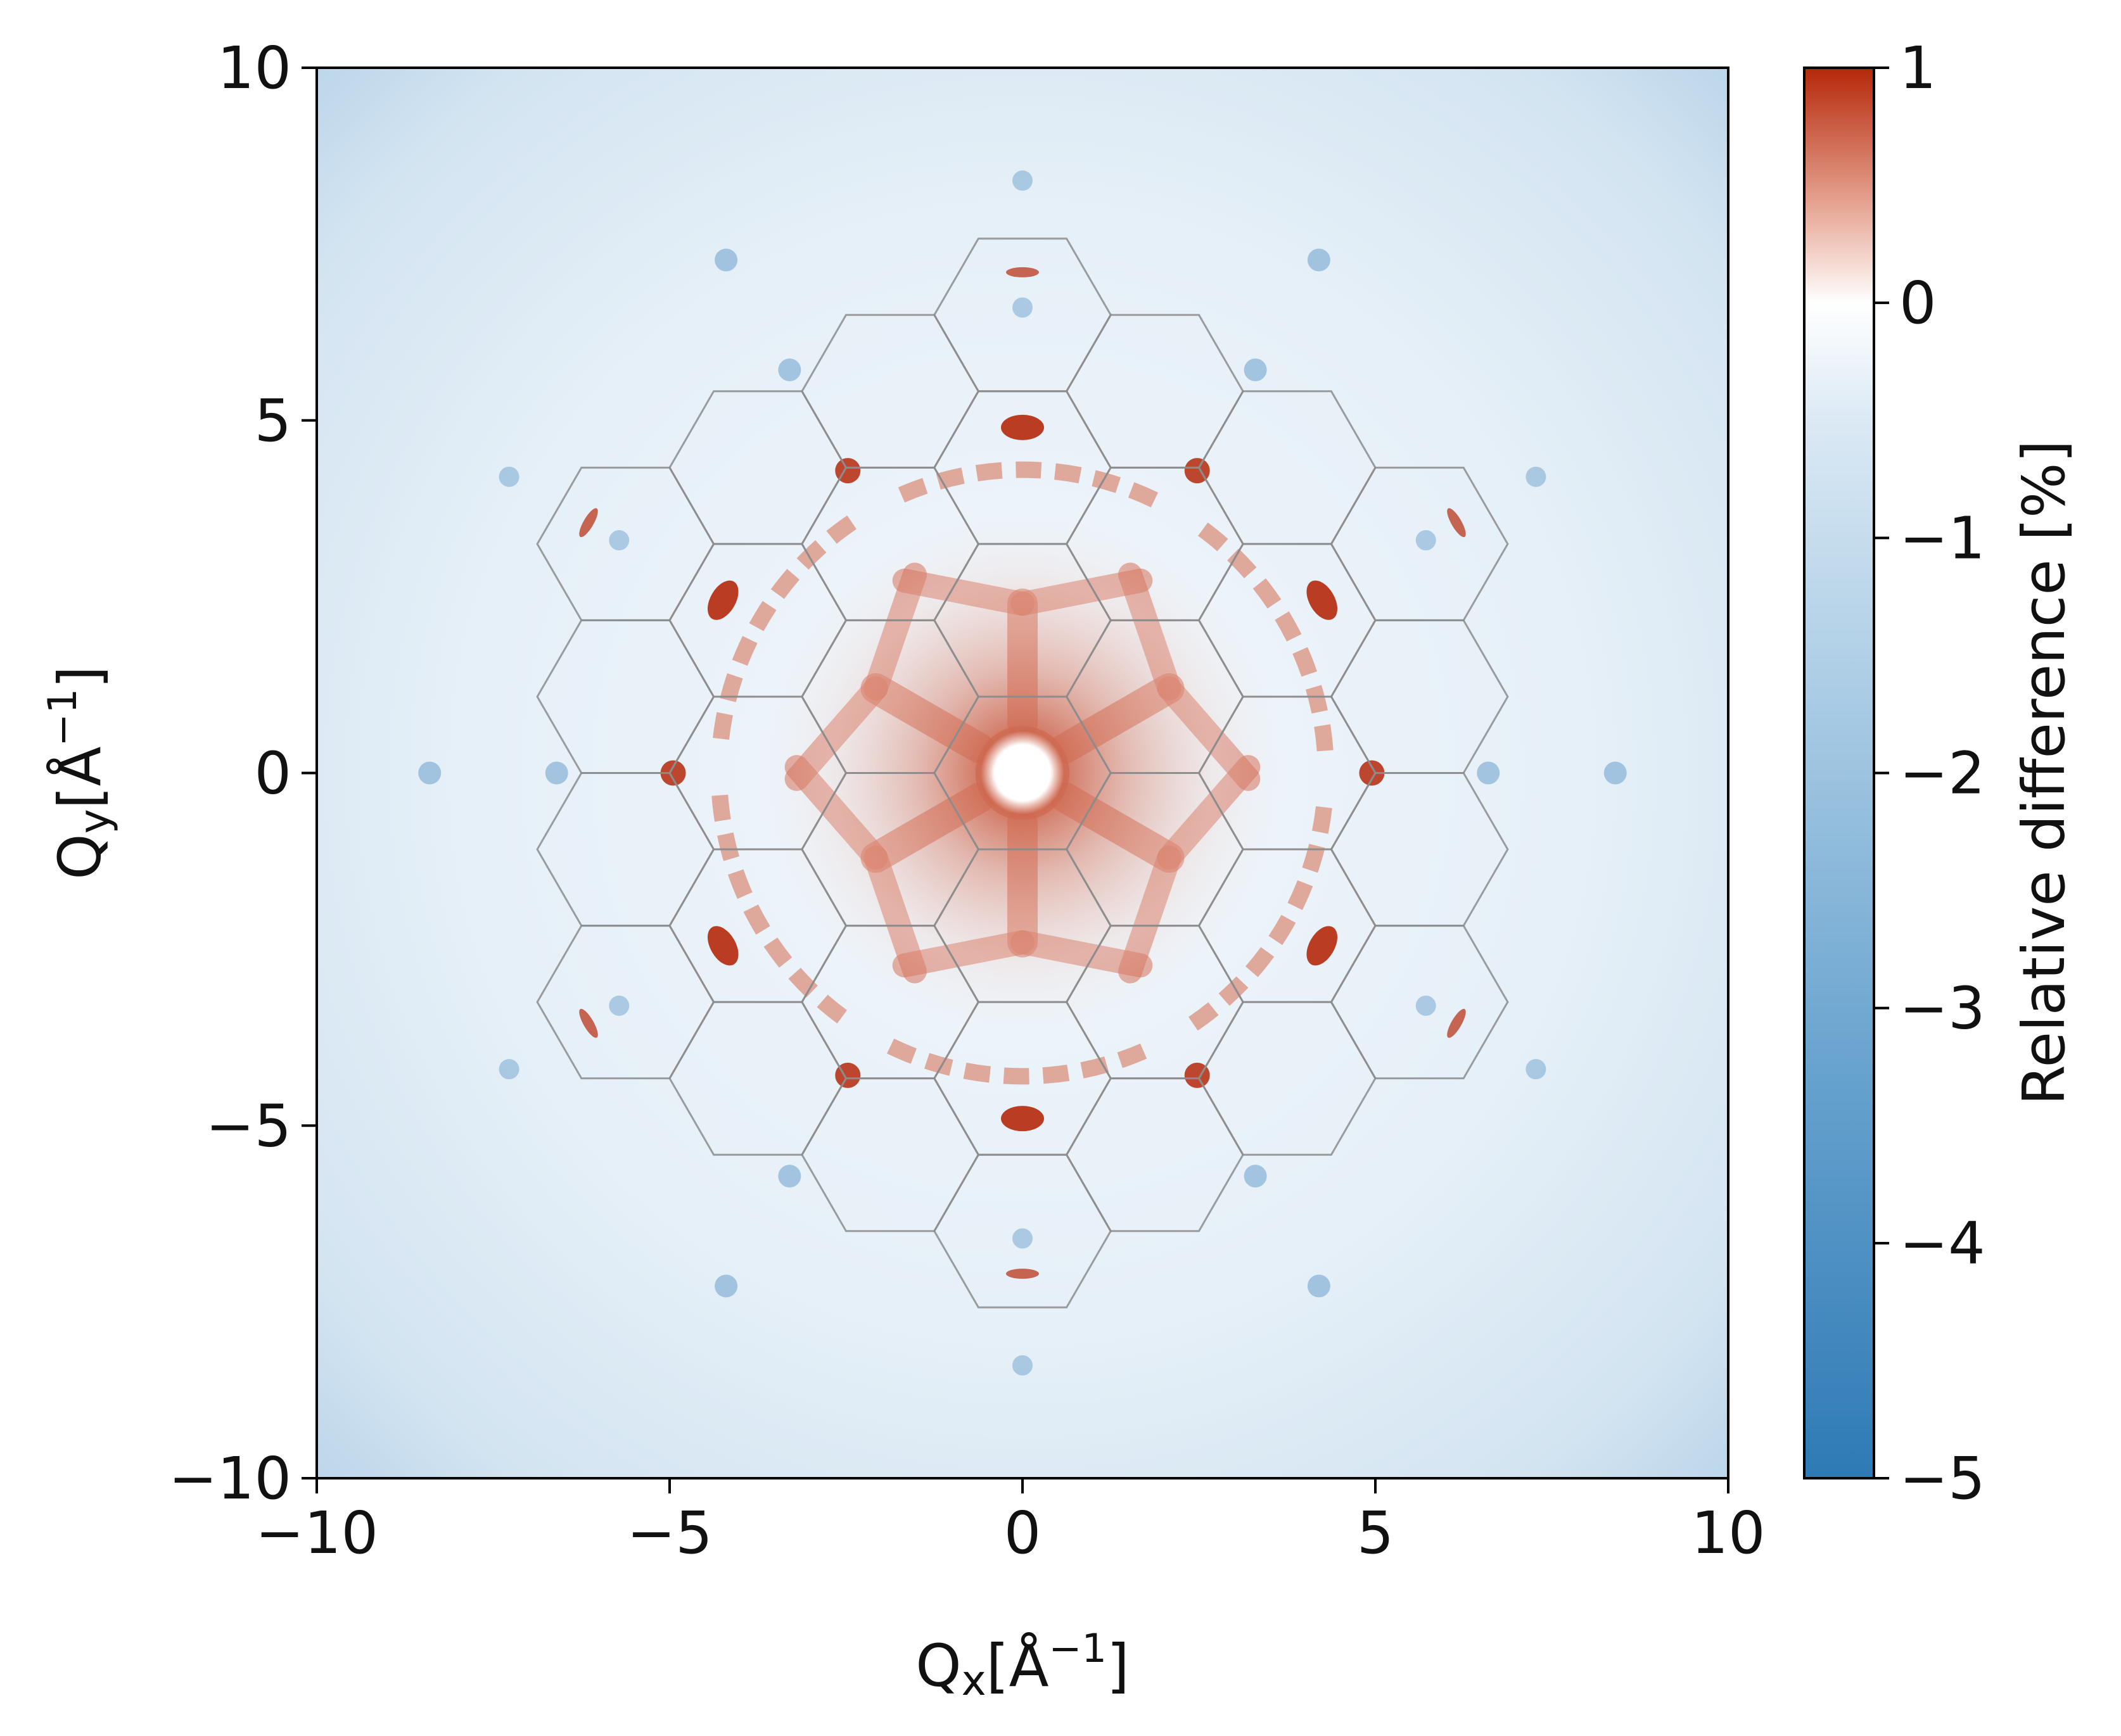 The image size is (2121, 1736). I want to click on x-axis-label-subscript: x, so click(974, 1680).